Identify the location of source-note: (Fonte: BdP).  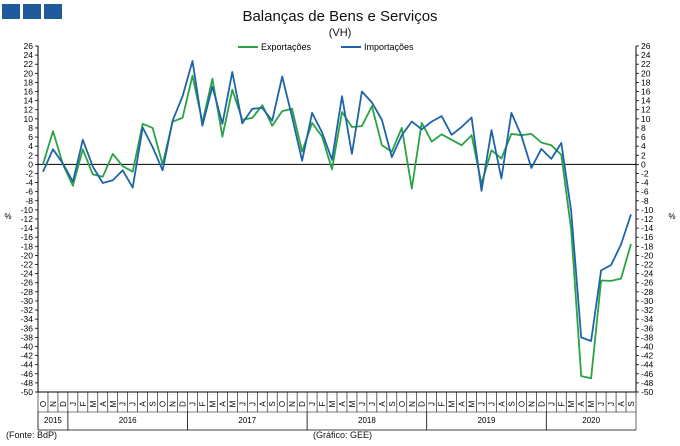
(32, 435).